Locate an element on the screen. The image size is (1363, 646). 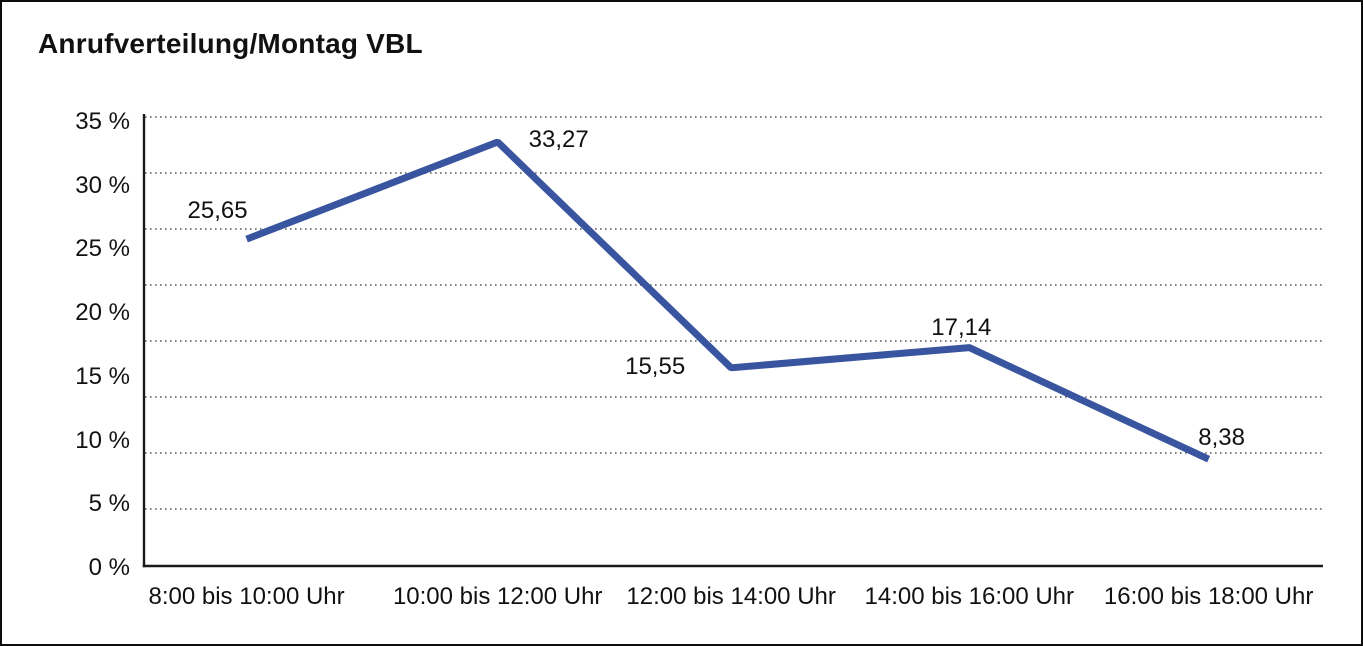
x-category-label: 10:00 bis 12:00 Uhr is located at coordinates (497, 596).